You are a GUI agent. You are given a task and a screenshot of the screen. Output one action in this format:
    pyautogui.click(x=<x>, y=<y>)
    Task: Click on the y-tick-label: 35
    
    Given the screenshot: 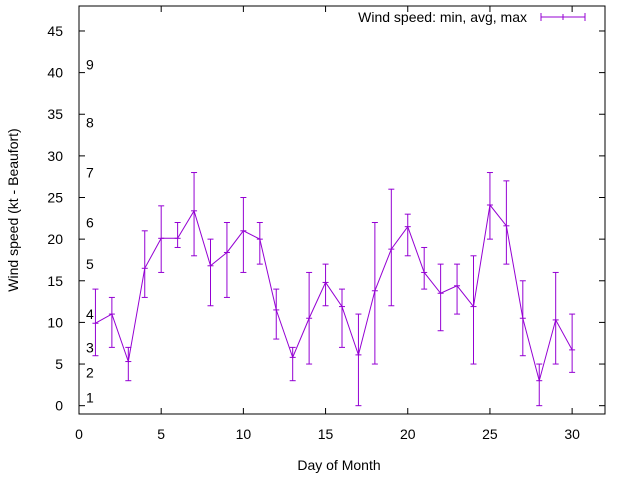 What is the action you would take?
    pyautogui.click(x=55, y=114)
    